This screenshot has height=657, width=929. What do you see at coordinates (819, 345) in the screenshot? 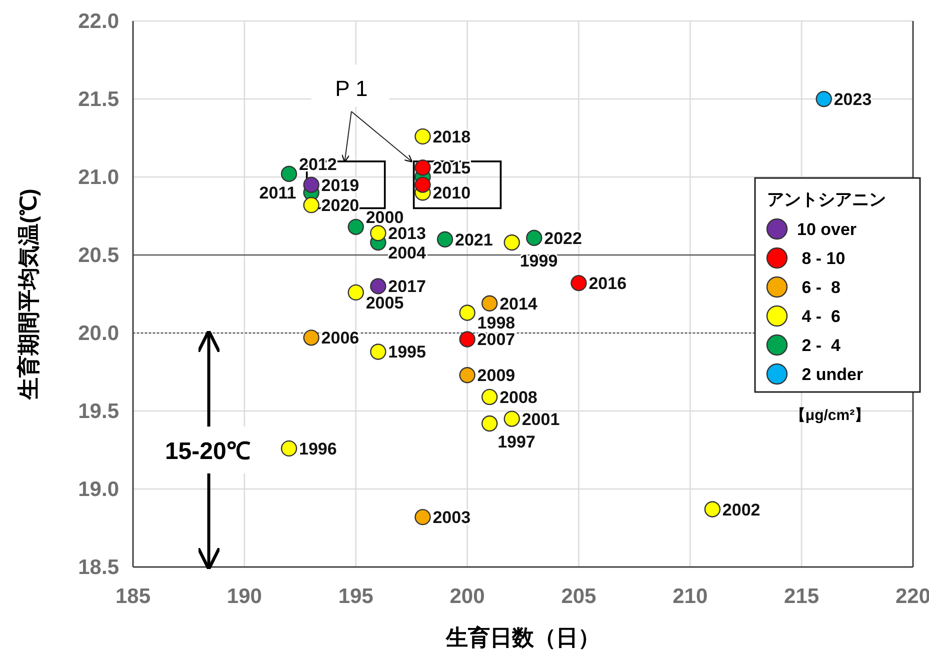
I see `legend-label: 2 - 4` at bounding box center [819, 345].